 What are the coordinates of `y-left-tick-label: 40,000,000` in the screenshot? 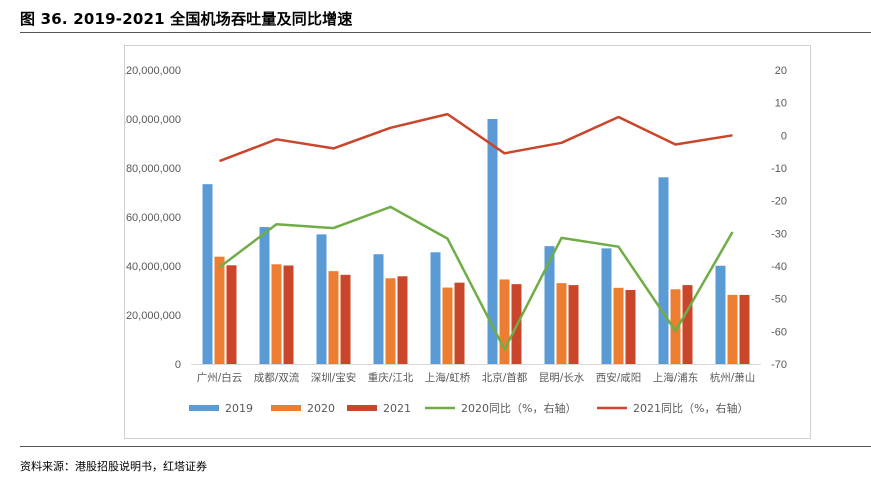 It's located at (153, 267).